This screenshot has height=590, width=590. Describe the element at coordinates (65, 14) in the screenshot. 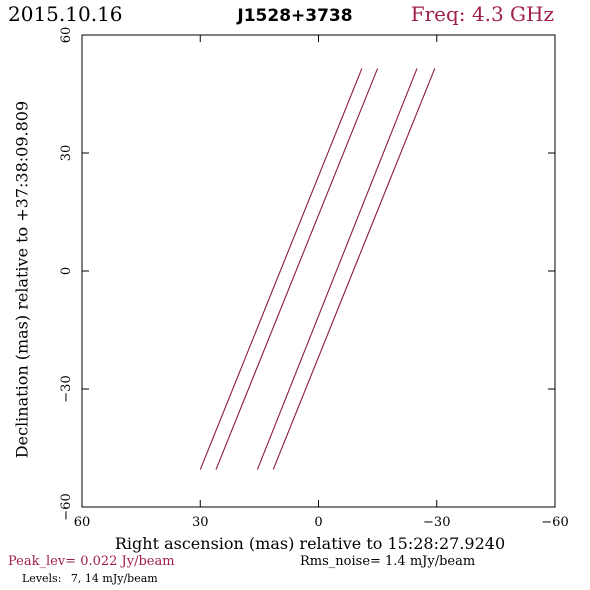

I see `date-label: 2015.10.16` at that location.